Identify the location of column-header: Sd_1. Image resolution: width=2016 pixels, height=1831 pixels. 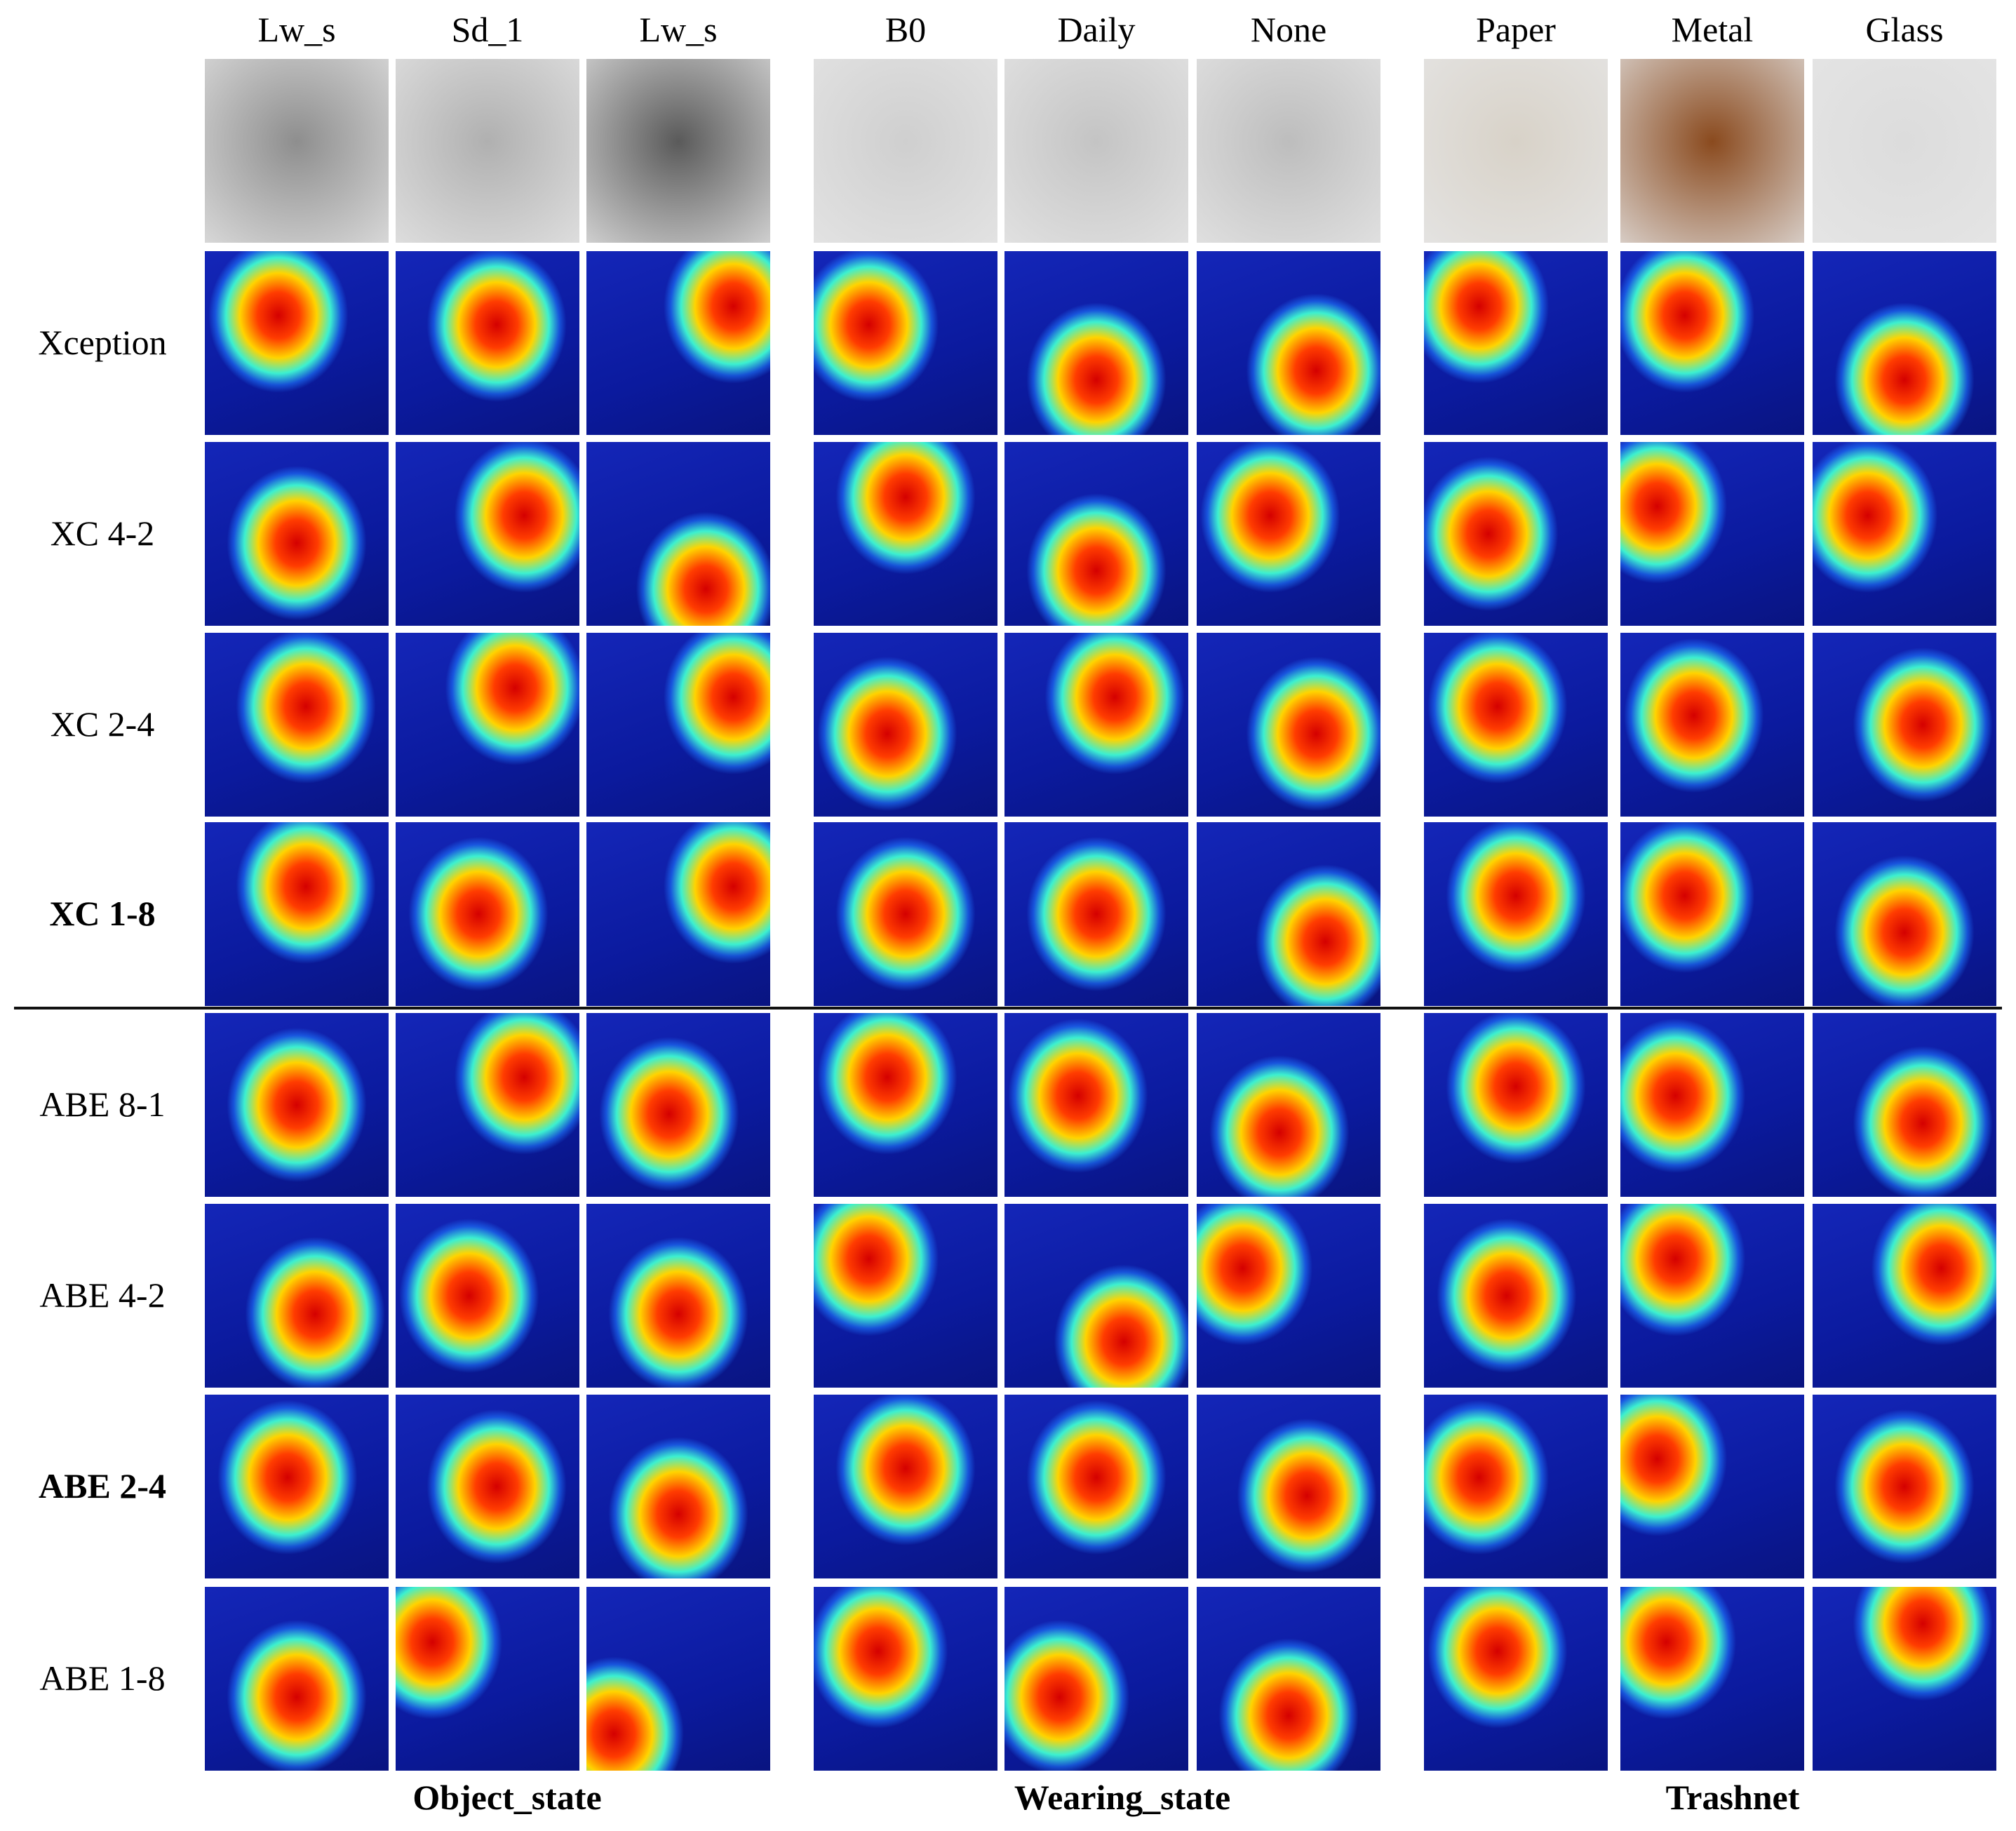
(487, 29).